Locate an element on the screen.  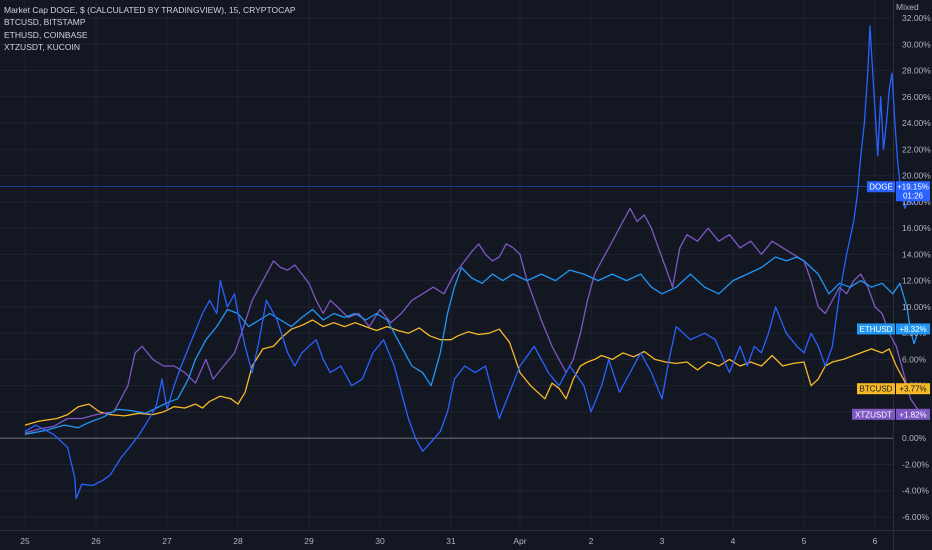
time-axis: 25 26 27 28 29 30 31 Apr 2 3 4 5 6 is located at coordinates (448, 541).